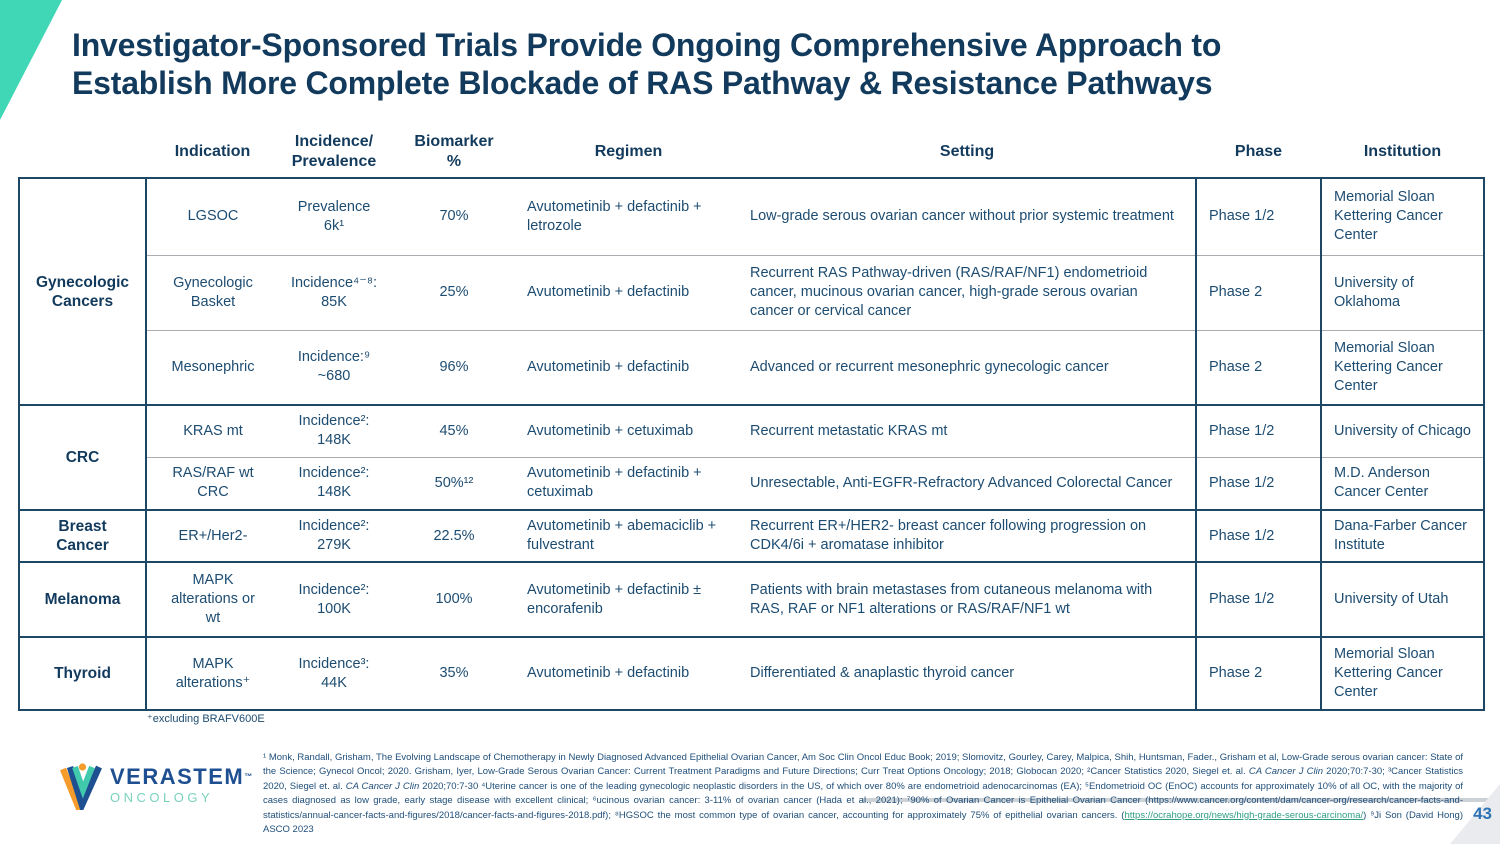  I want to click on cell-regimen: Avutometinib + defactinib + cetuximab, so click(628, 484).